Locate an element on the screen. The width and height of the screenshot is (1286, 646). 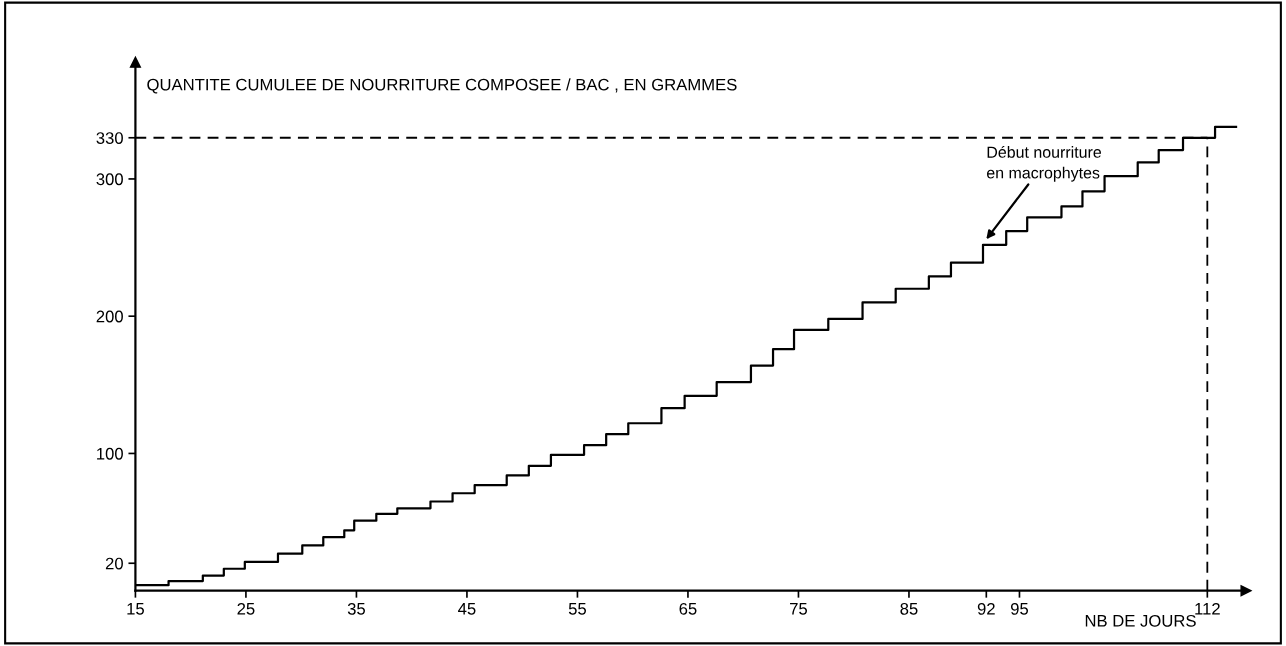
x-tick-label: 45 is located at coordinates (467, 609).